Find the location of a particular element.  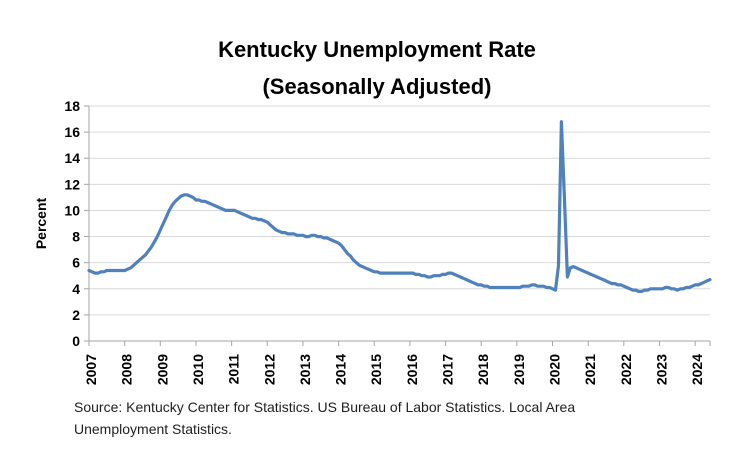

x-tick-label: 2018 is located at coordinates (483, 369).